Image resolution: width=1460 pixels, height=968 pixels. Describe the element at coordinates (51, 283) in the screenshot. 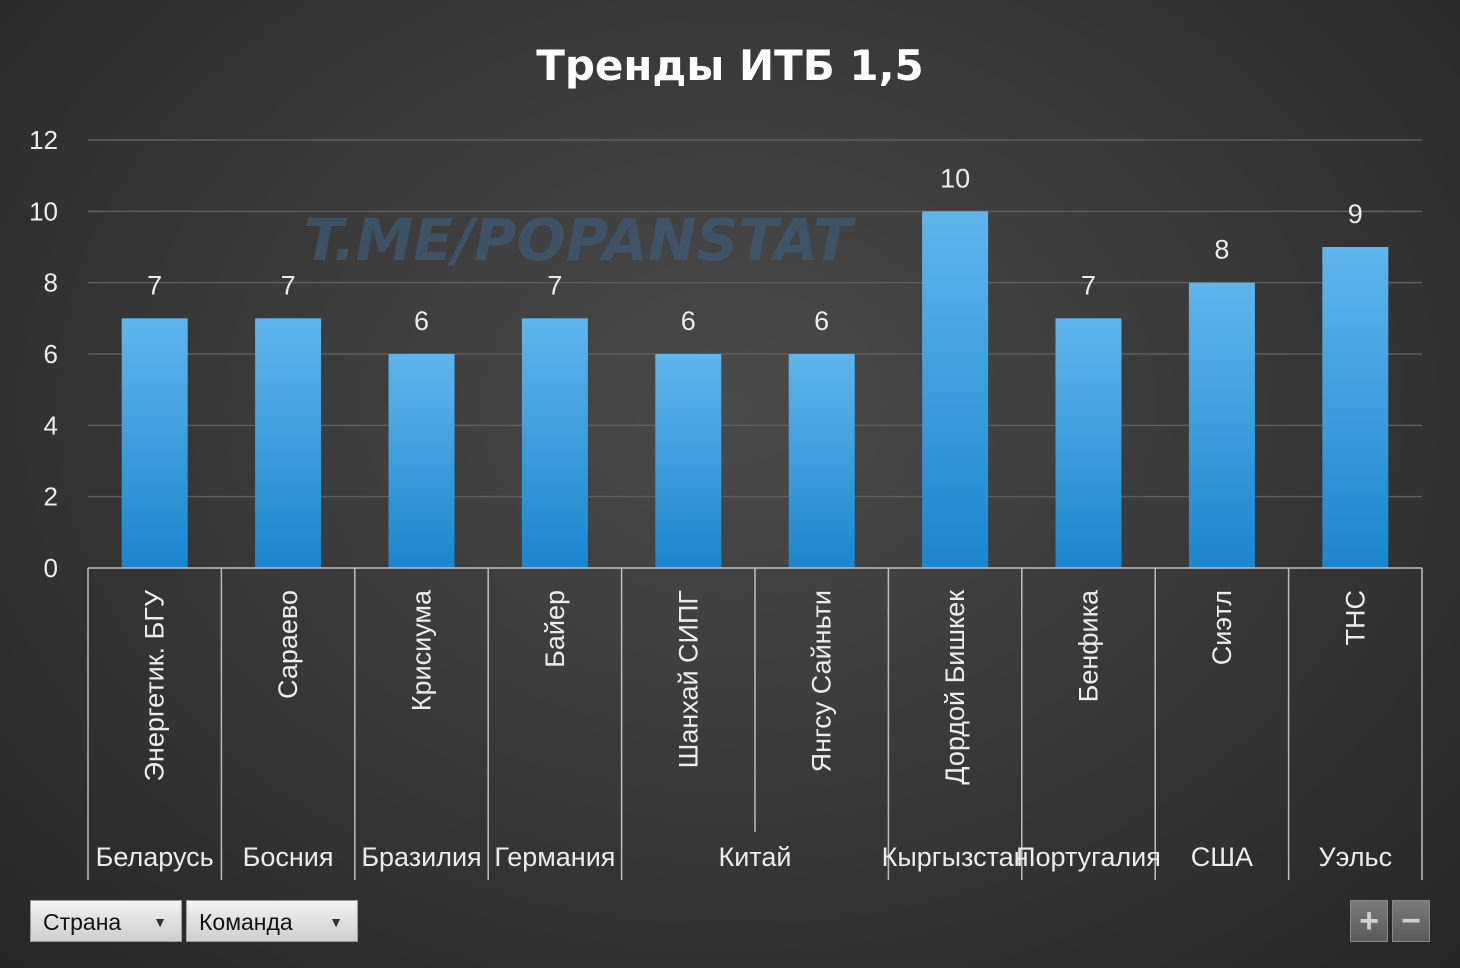

I see `y-tick-label: 8` at that location.